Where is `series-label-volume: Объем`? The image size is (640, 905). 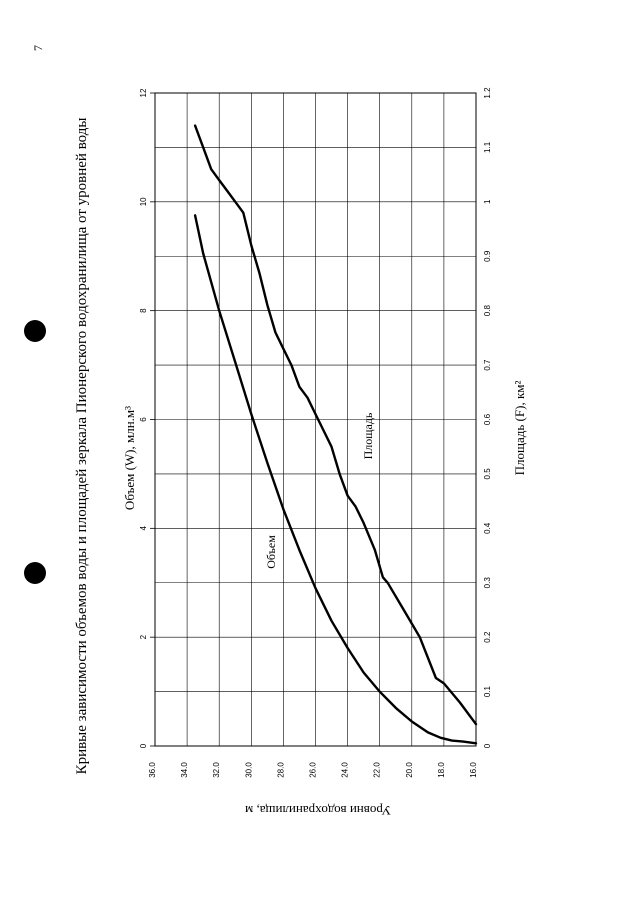
series-label-volume: Объем is located at coordinates (271, 552).